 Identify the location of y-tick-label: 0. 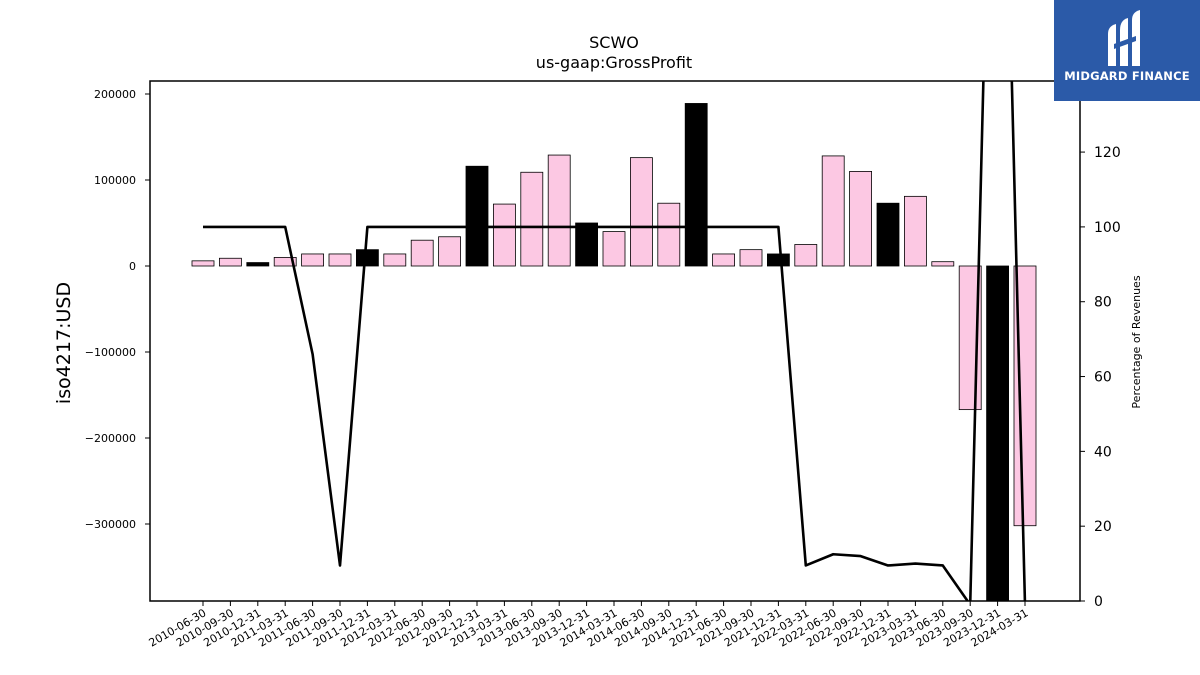
(132, 266).